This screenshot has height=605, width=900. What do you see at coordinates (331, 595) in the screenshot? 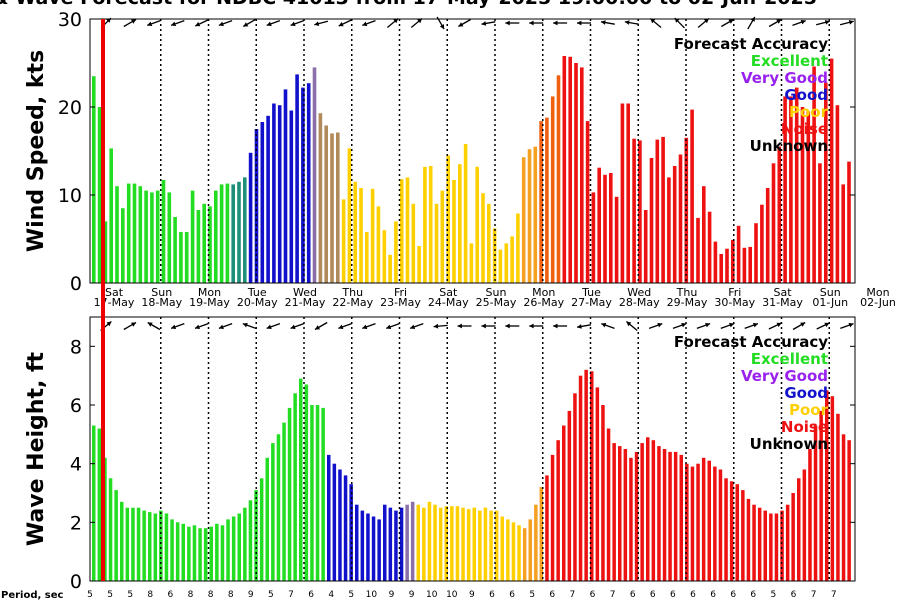
I see `period-value: 4` at bounding box center [331, 595].